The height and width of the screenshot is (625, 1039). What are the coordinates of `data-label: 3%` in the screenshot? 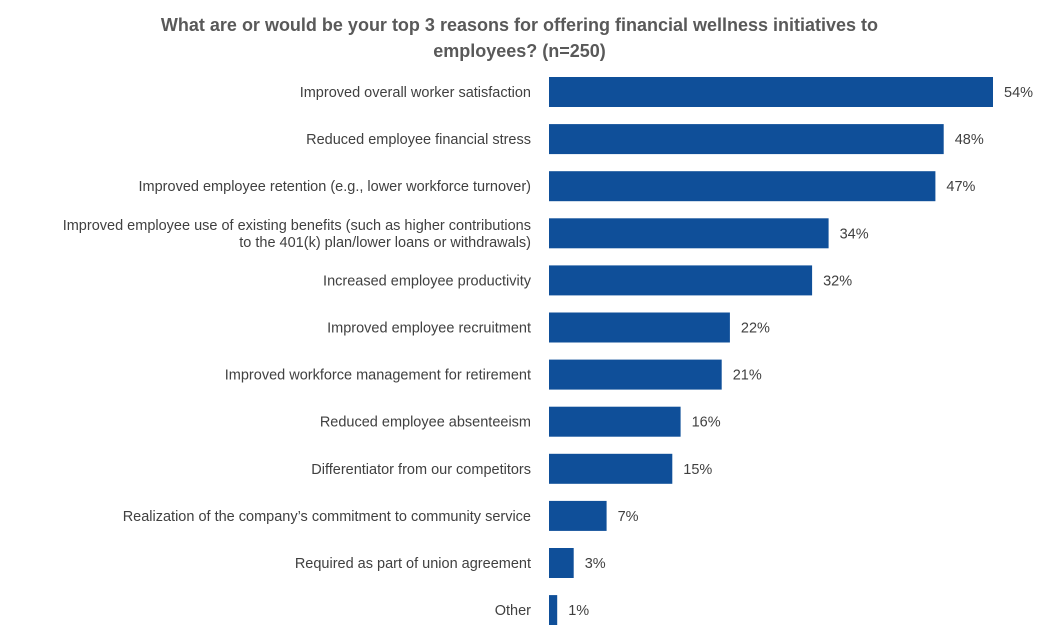 It's located at (595, 564).